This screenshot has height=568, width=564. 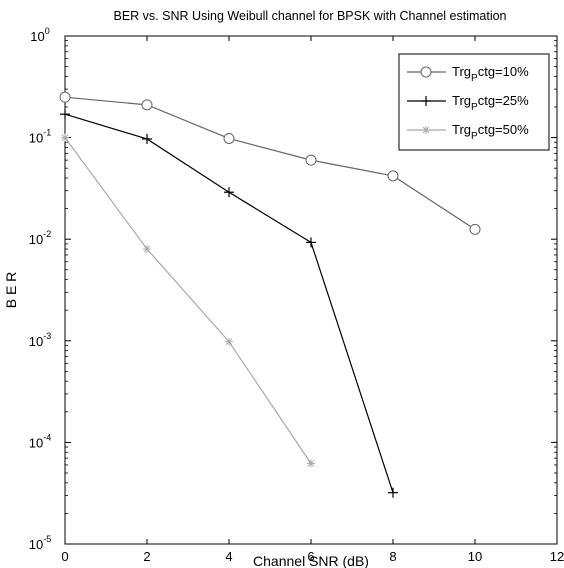 I want to click on x-tick-label: 0, so click(x=64, y=556).